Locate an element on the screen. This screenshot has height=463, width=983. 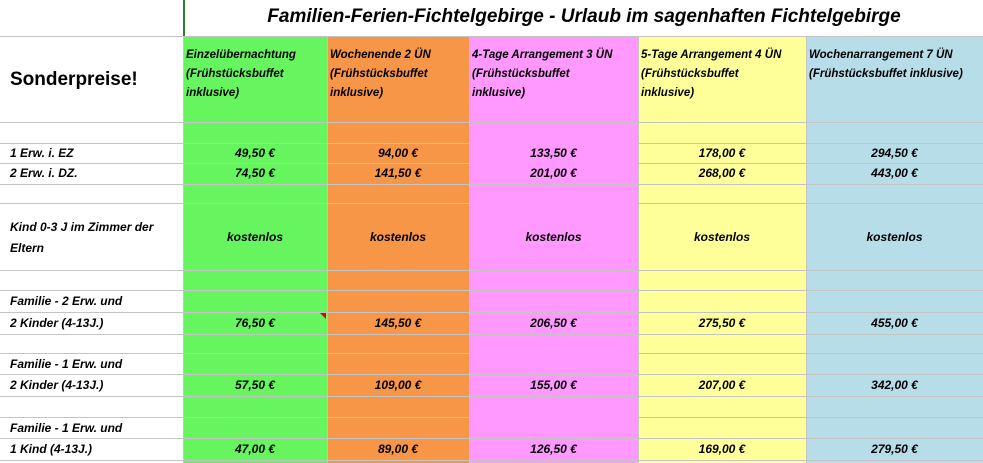
price-cell: 155,00 € is located at coordinates (553, 385).